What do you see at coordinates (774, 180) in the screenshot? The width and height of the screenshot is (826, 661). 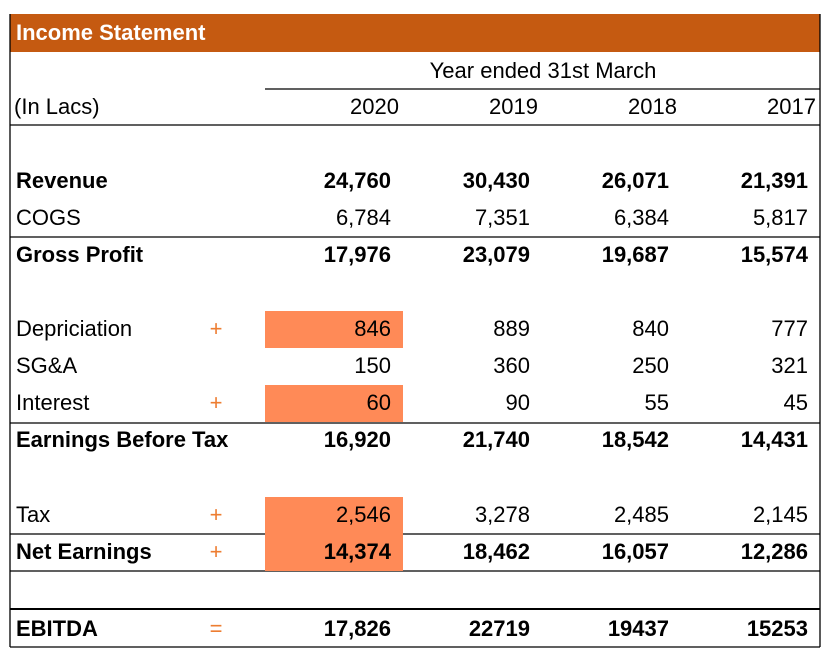 I see `cell-value: 21,391` at bounding box center [774, 180].